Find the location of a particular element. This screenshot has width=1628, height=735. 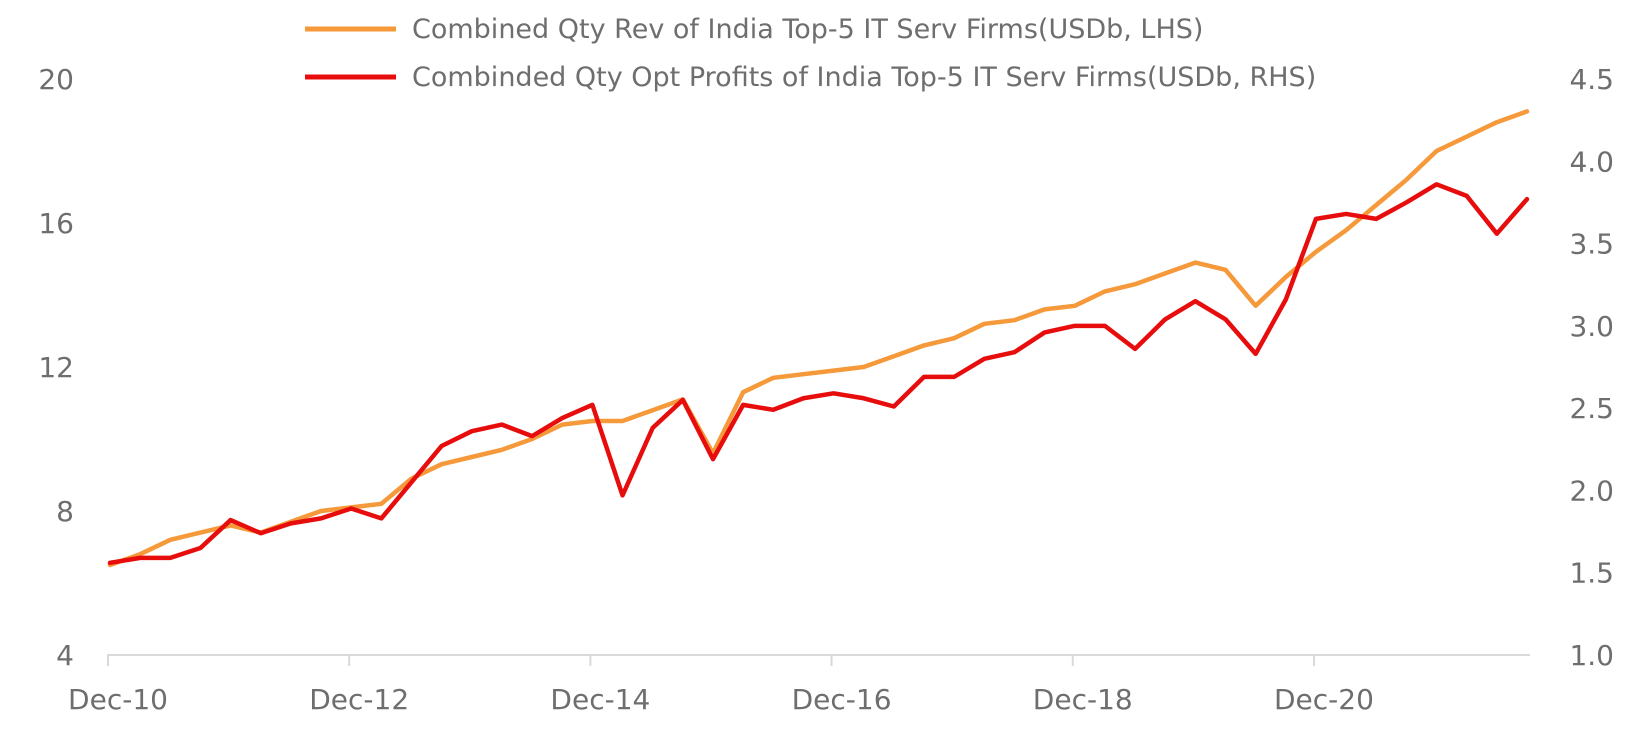

left-y-tick-label: 20 is located at coordinates (56, 79).